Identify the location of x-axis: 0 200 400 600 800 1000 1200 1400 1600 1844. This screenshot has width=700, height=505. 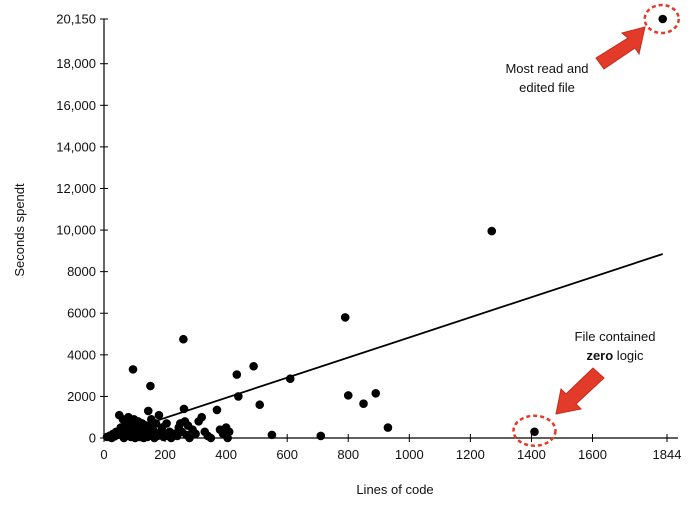
(390, 448).